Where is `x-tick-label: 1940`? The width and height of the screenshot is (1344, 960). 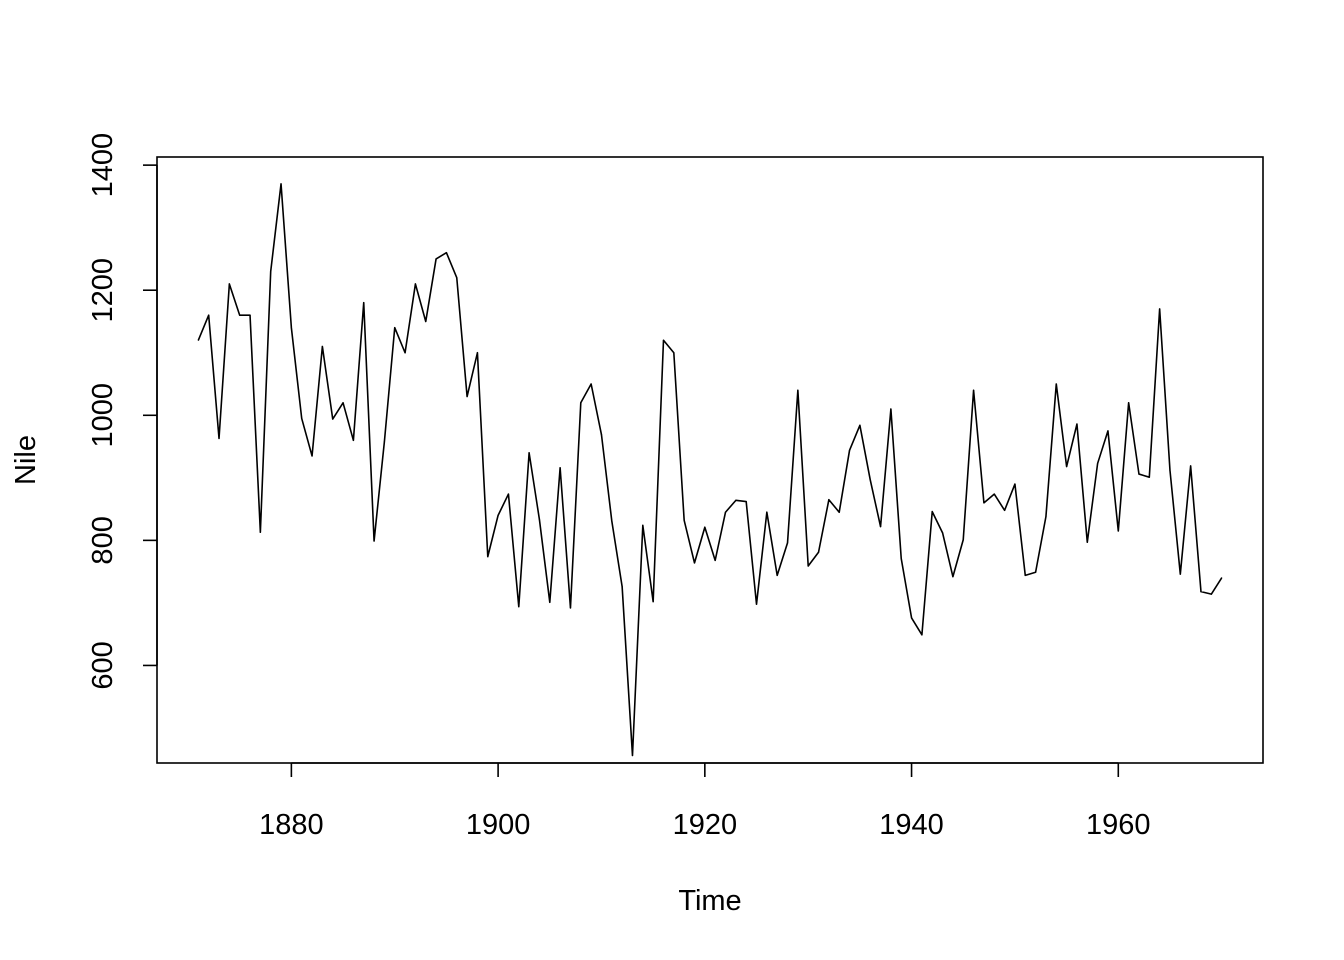 x-tick-label: 1940 is located at coordinates (911, 825).